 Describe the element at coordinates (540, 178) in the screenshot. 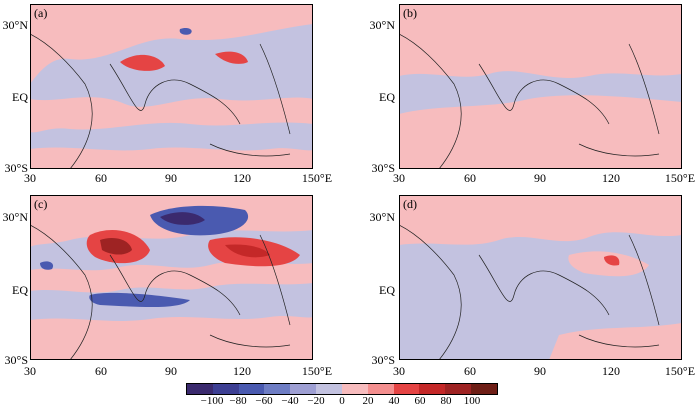

I see `lon-label-90-b: 90` at that location.